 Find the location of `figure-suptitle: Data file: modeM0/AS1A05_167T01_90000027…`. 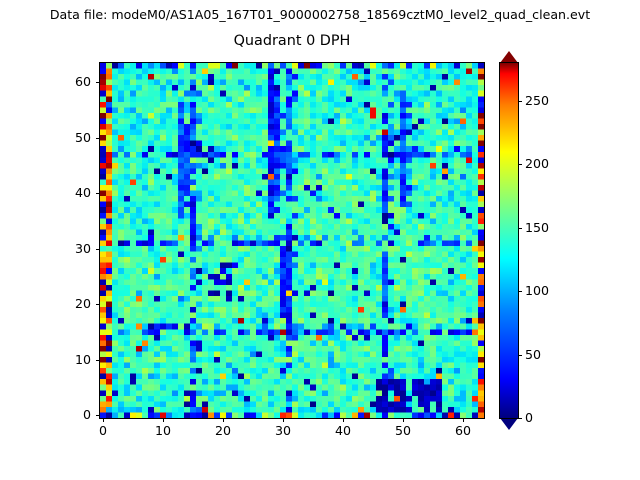

figure-suptitle: Data file: modeM0/AS1A05_167T01_90000027… is located at coordinates (320, 14).